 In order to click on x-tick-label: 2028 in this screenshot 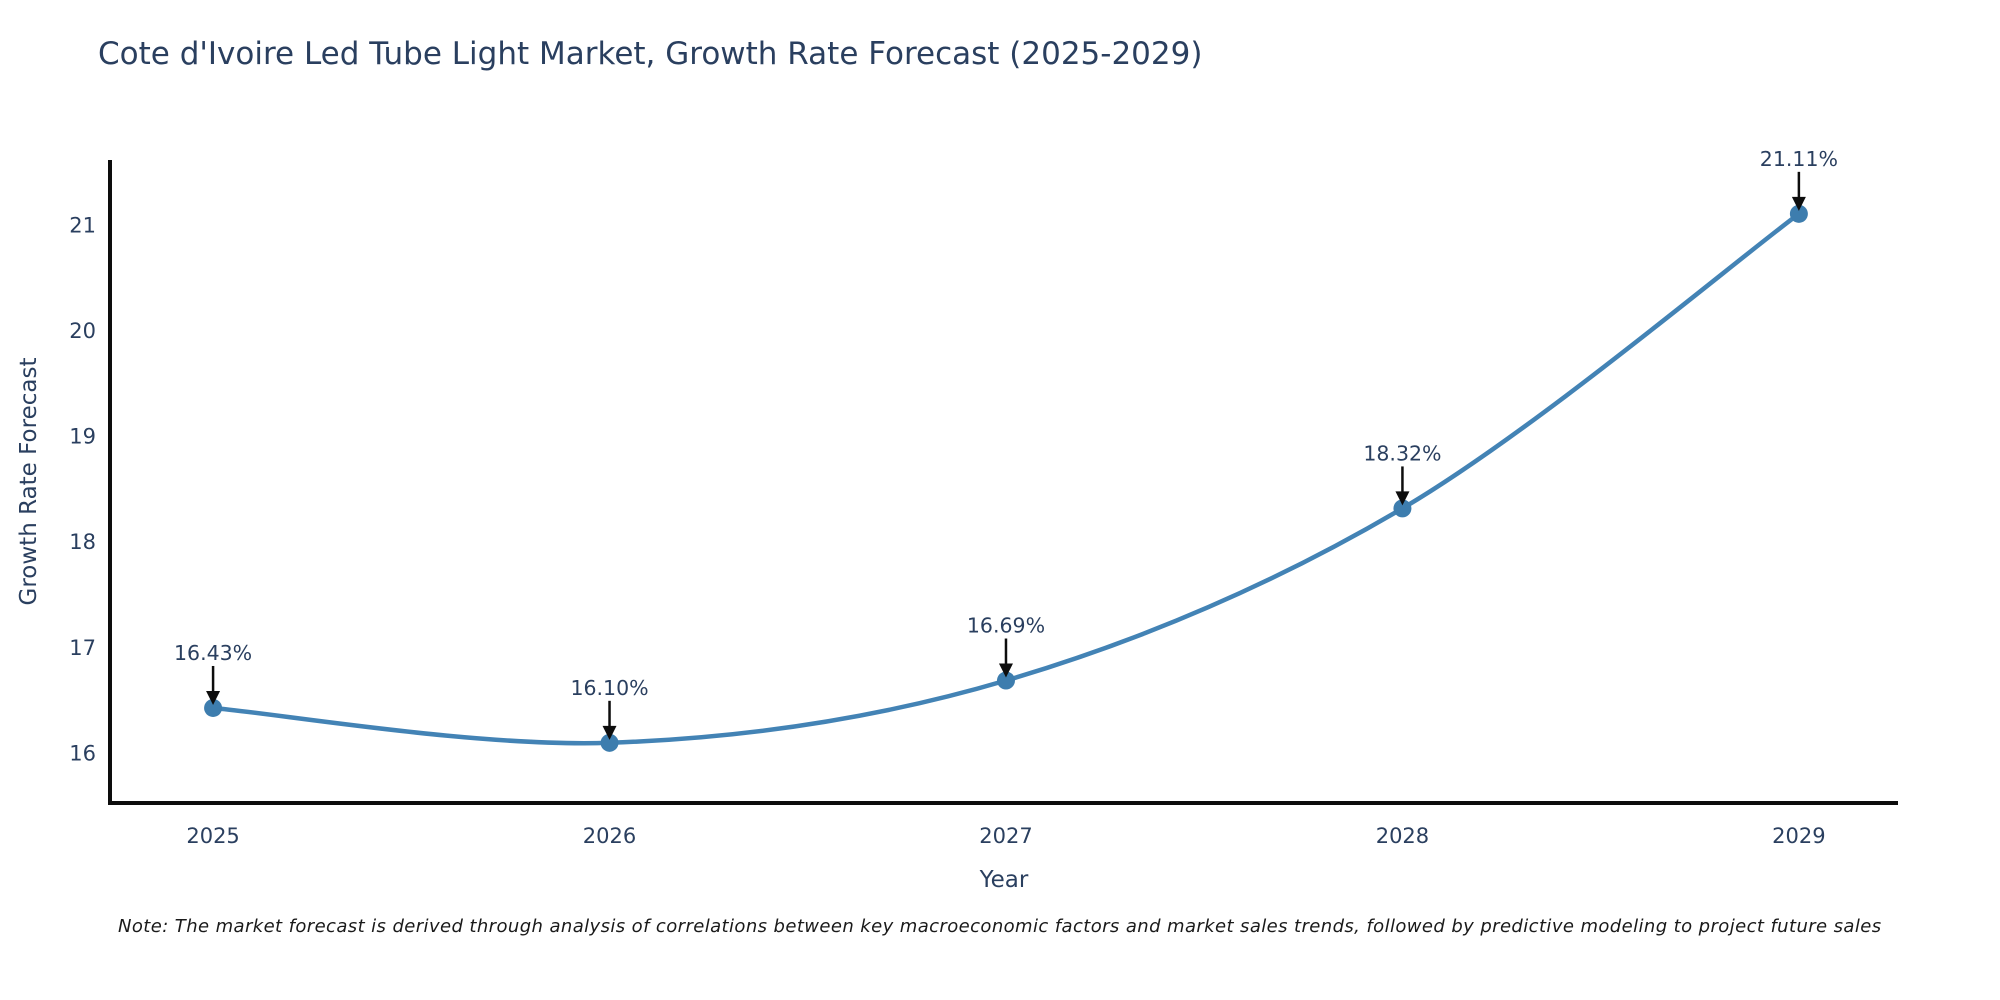, I will do `click(1402, 836)`.